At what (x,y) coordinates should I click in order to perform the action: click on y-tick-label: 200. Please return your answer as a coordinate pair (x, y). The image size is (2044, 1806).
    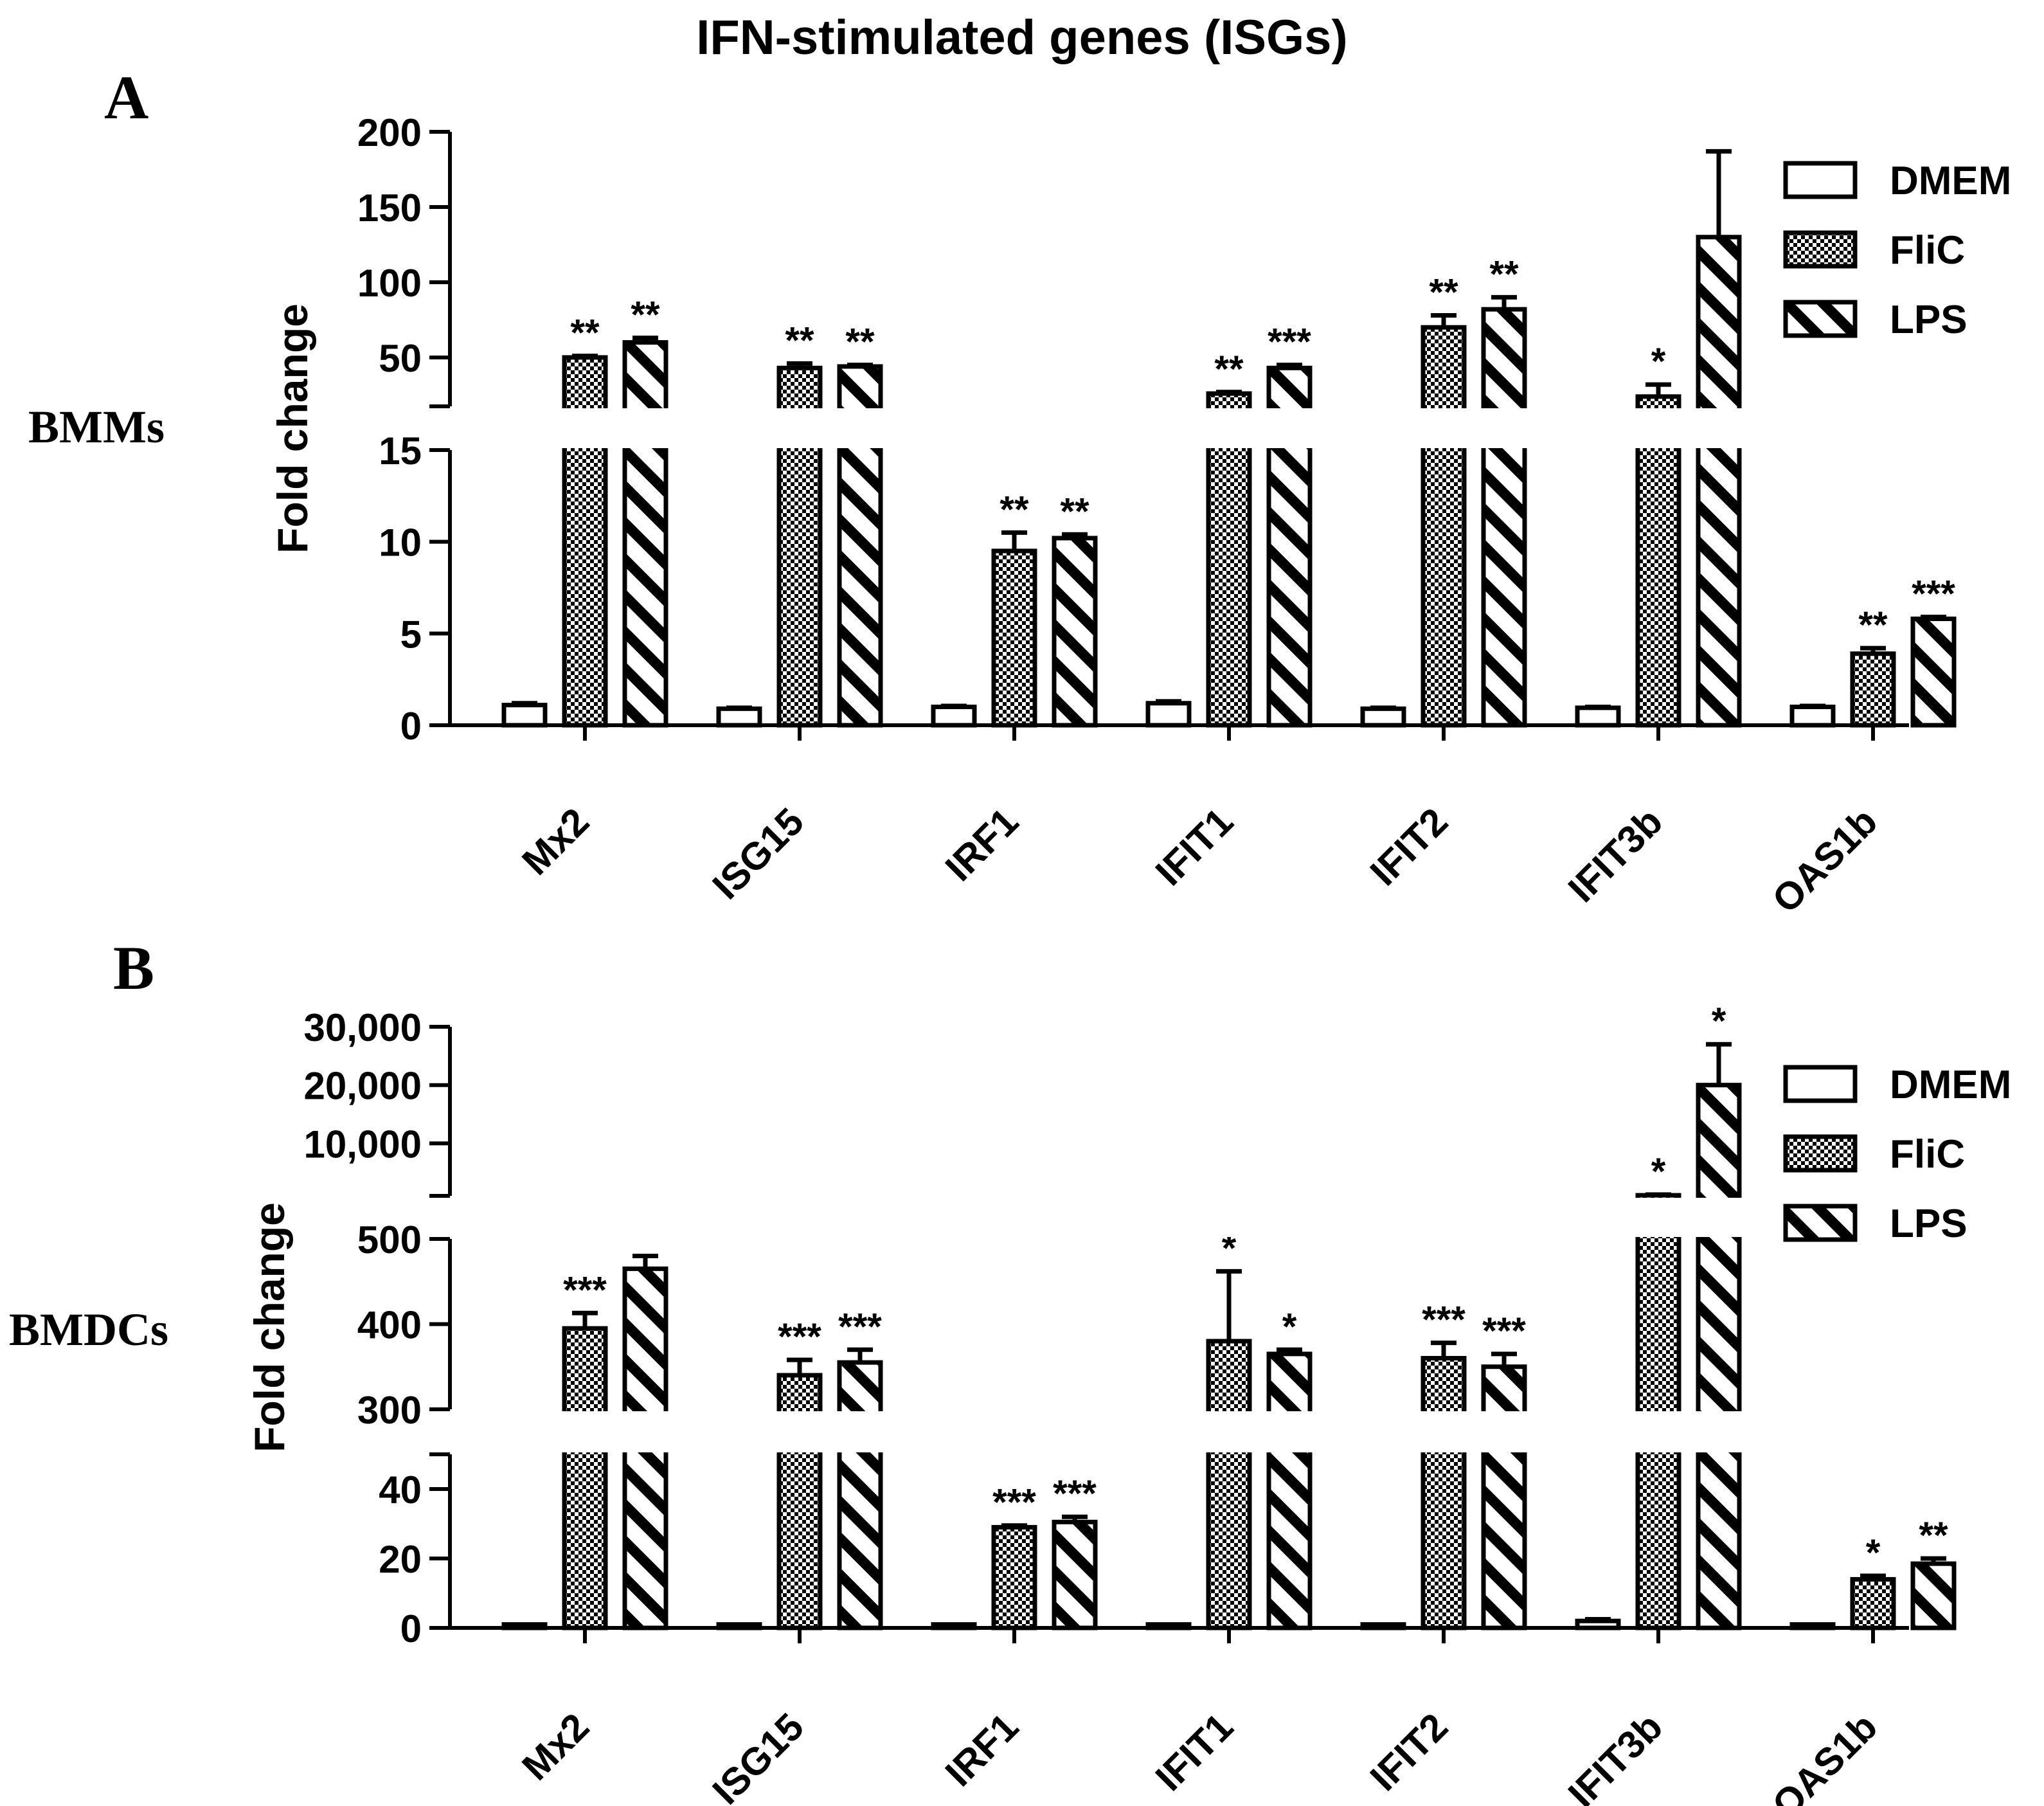
    Looking at the image, I should click on (389, 132).